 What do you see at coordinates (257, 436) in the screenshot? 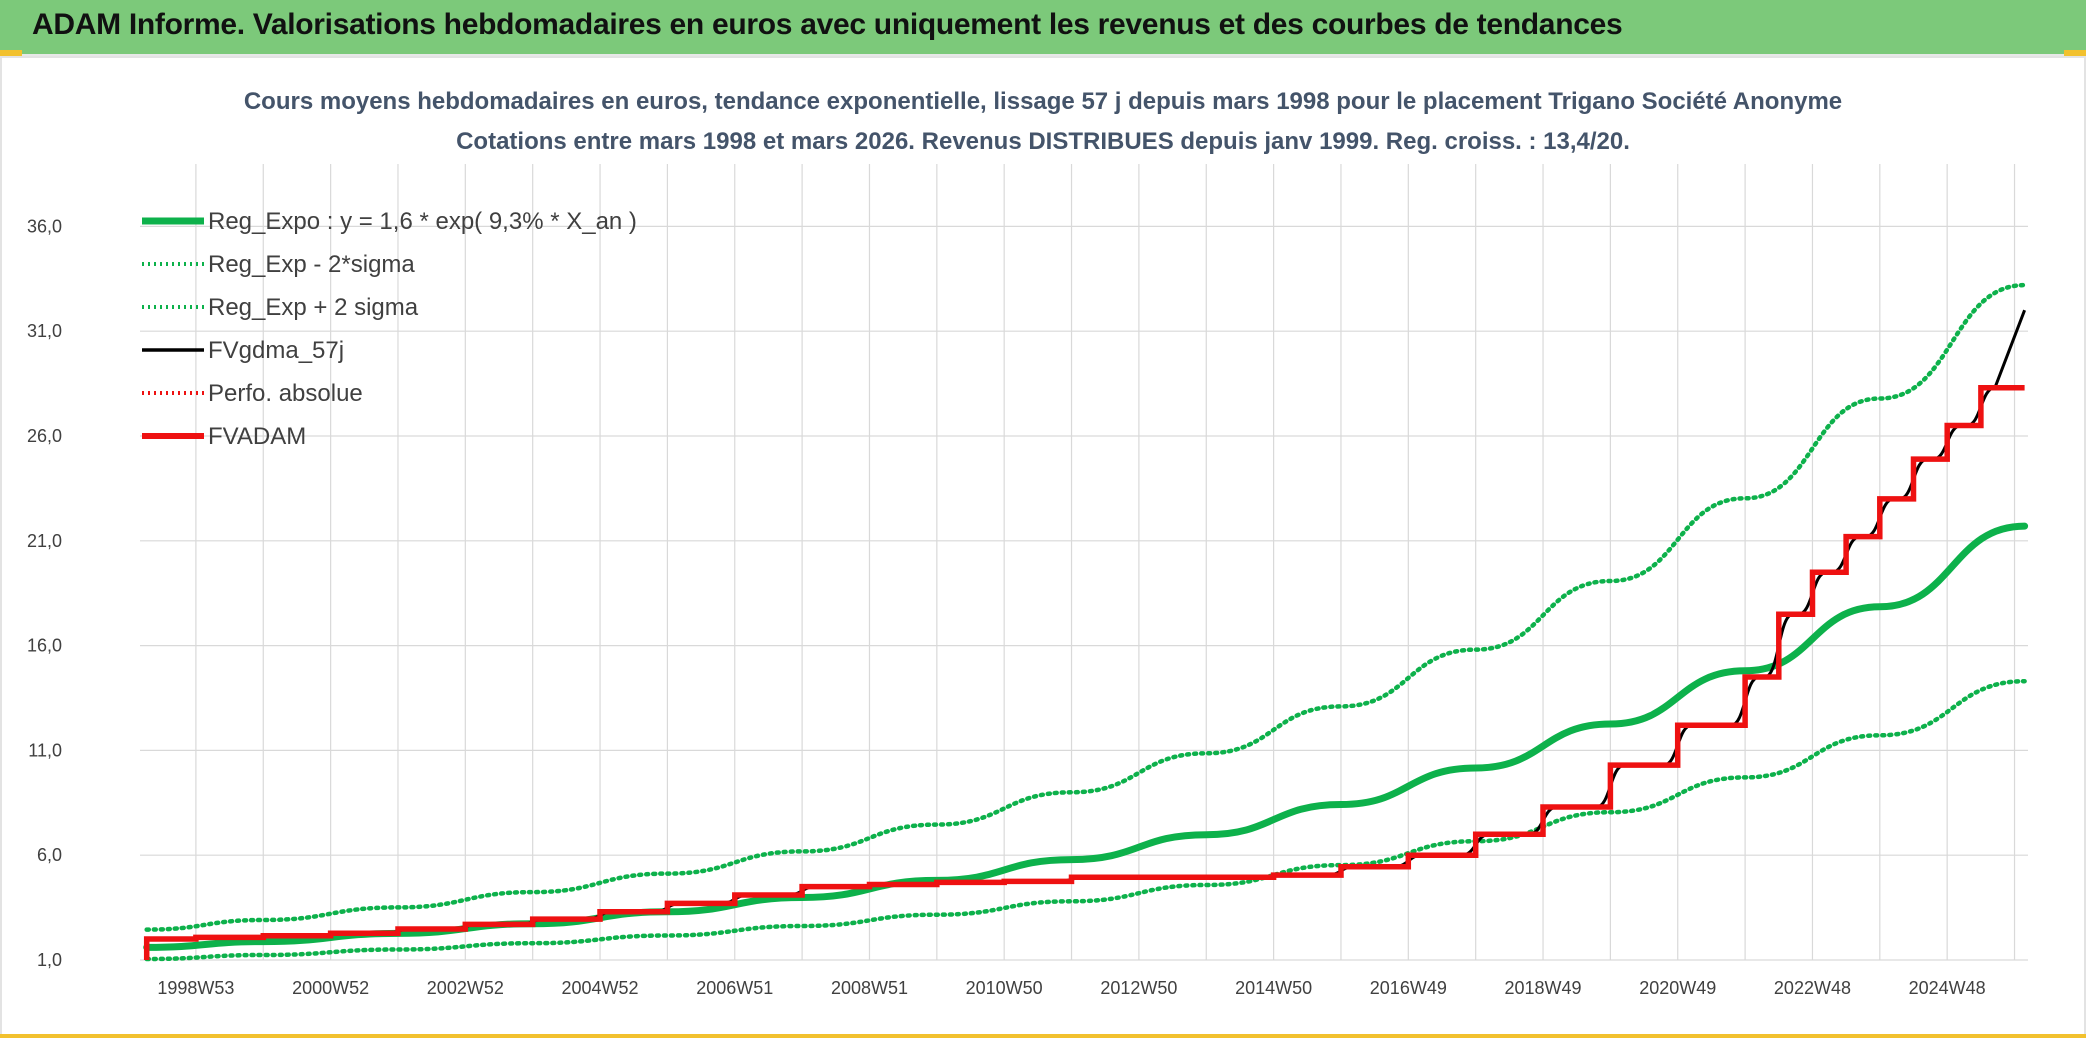
I see `legend-label: FVADAM` at bounding box center [257, 436].